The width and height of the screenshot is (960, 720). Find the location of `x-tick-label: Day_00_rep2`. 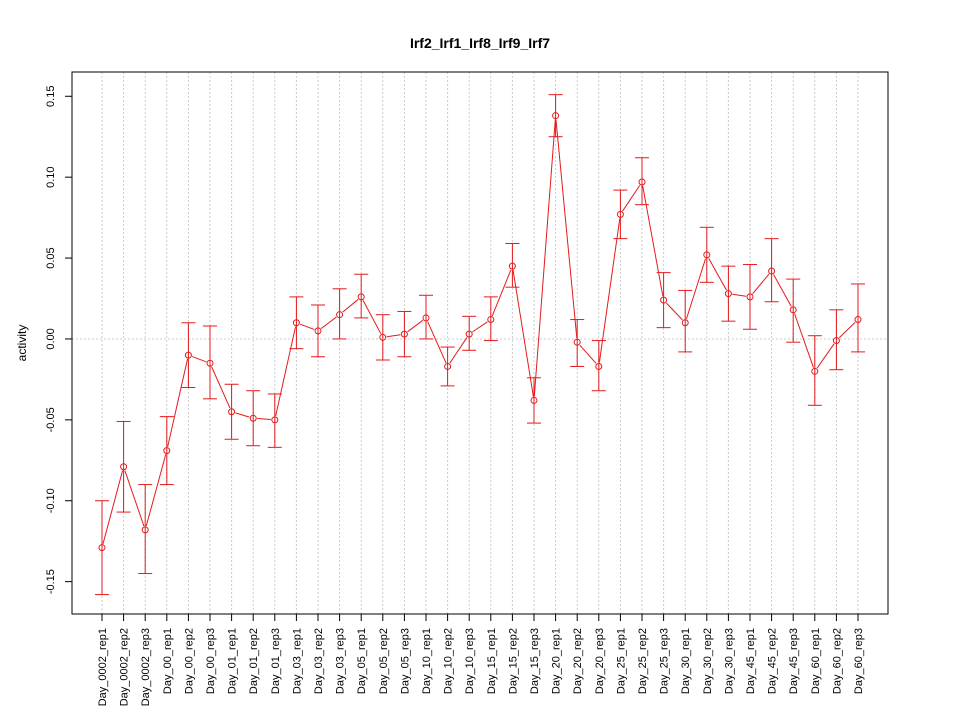

x-tick-label: Day_00_rep2 is located at coordinates (189, 661).